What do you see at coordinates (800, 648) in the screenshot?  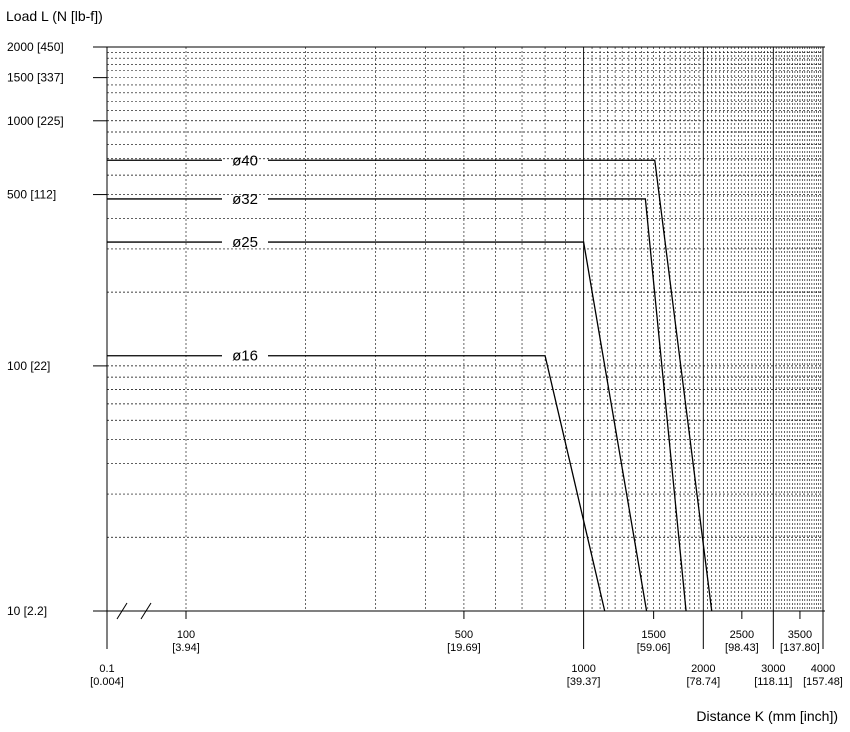 I see `x-tick-sublabel: [137.80]` at bounding box center [800, 648].